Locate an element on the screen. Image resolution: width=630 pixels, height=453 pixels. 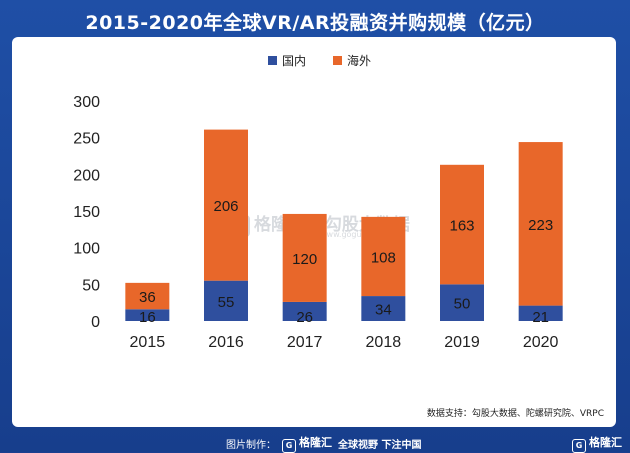
data-label: 206 is located at coordinates (225, 206).